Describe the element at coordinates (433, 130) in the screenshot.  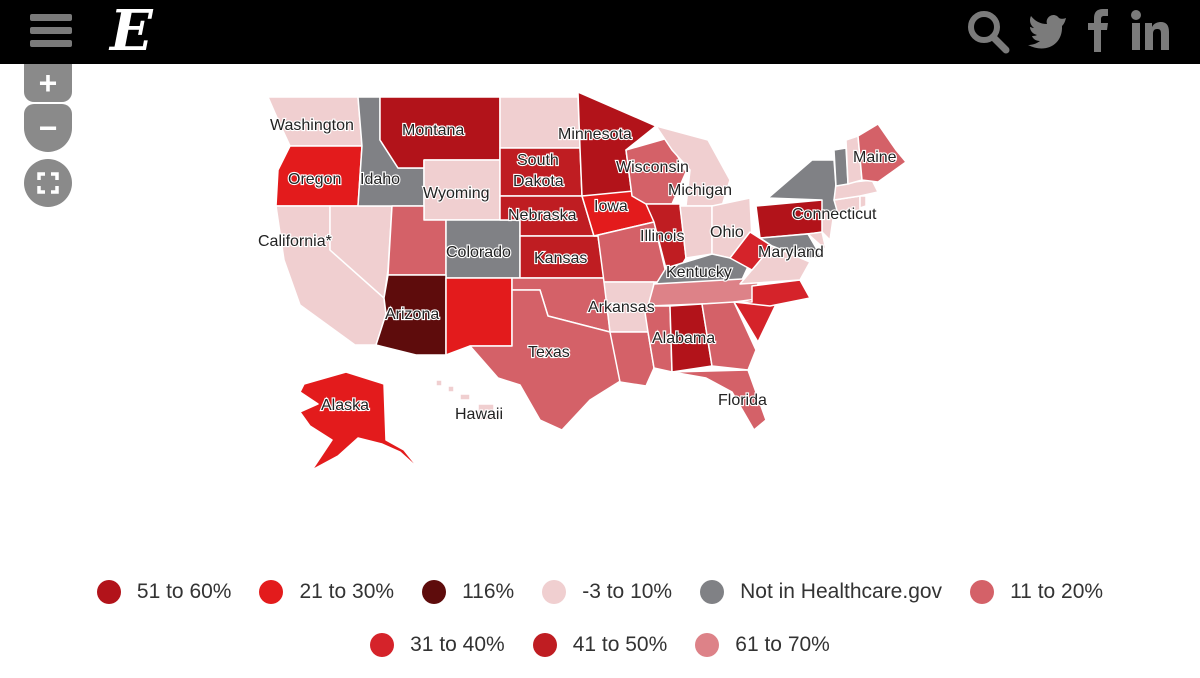
I see `state-label: Montana` at that location.